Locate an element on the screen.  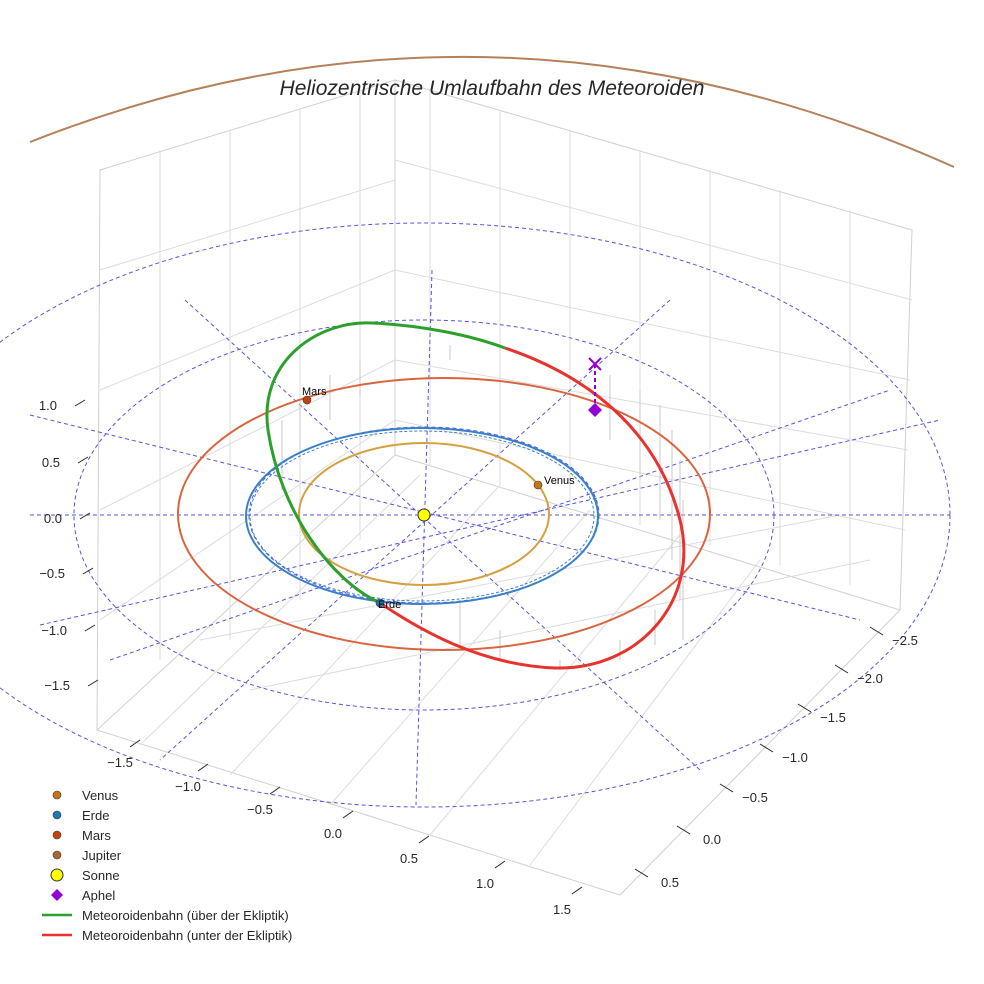
aphel-diamond-icon is located at coordinates (595, 410).